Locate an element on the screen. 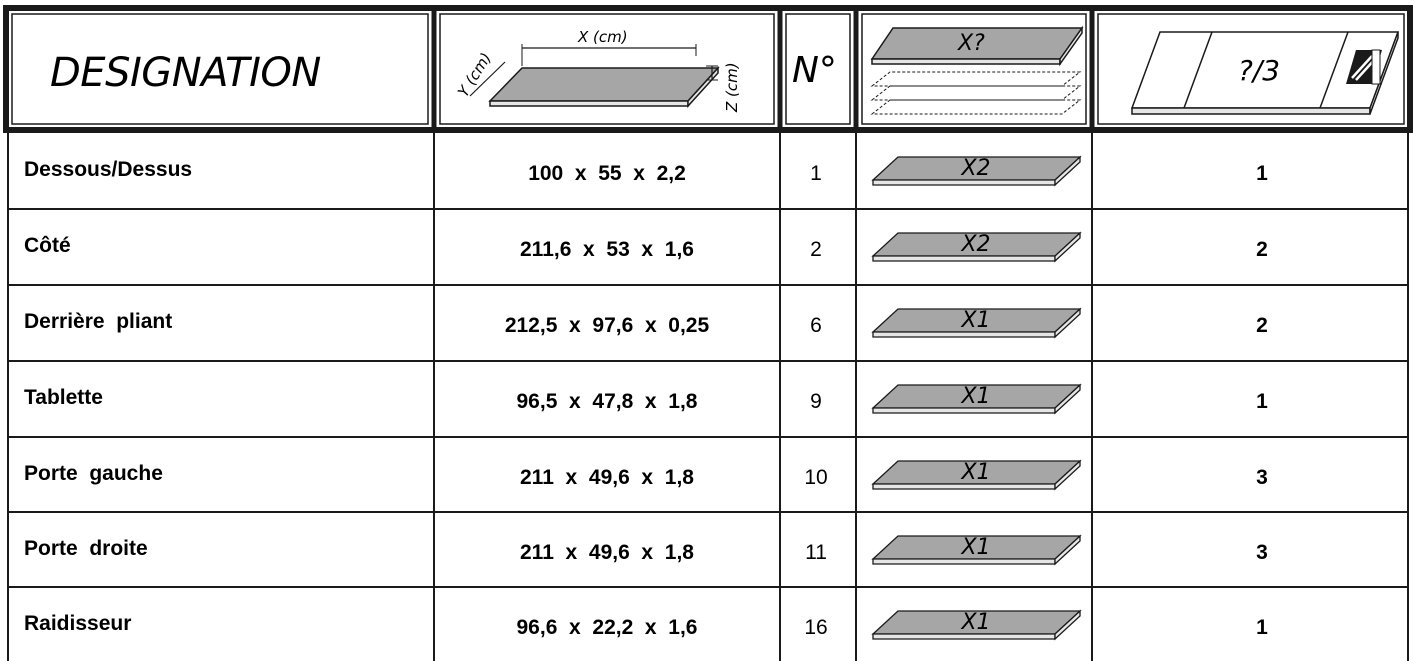 This screenshot has height=661, width=1414. part-number: 10 is located at coordinates (815, 477).